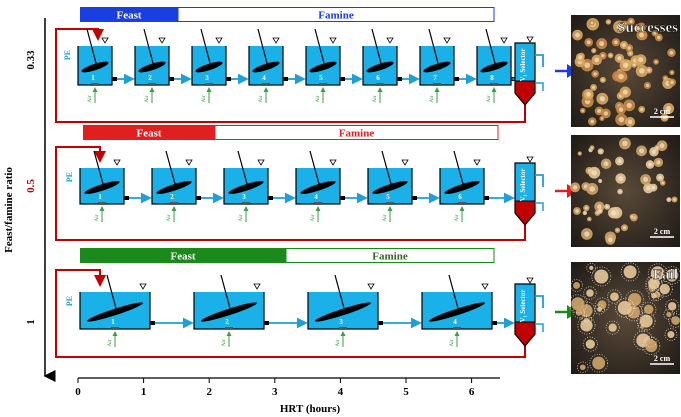  Describe the element at coordinates (523, 64) in the screenshot. I see `selector-label: V₁ Selector` at that location.